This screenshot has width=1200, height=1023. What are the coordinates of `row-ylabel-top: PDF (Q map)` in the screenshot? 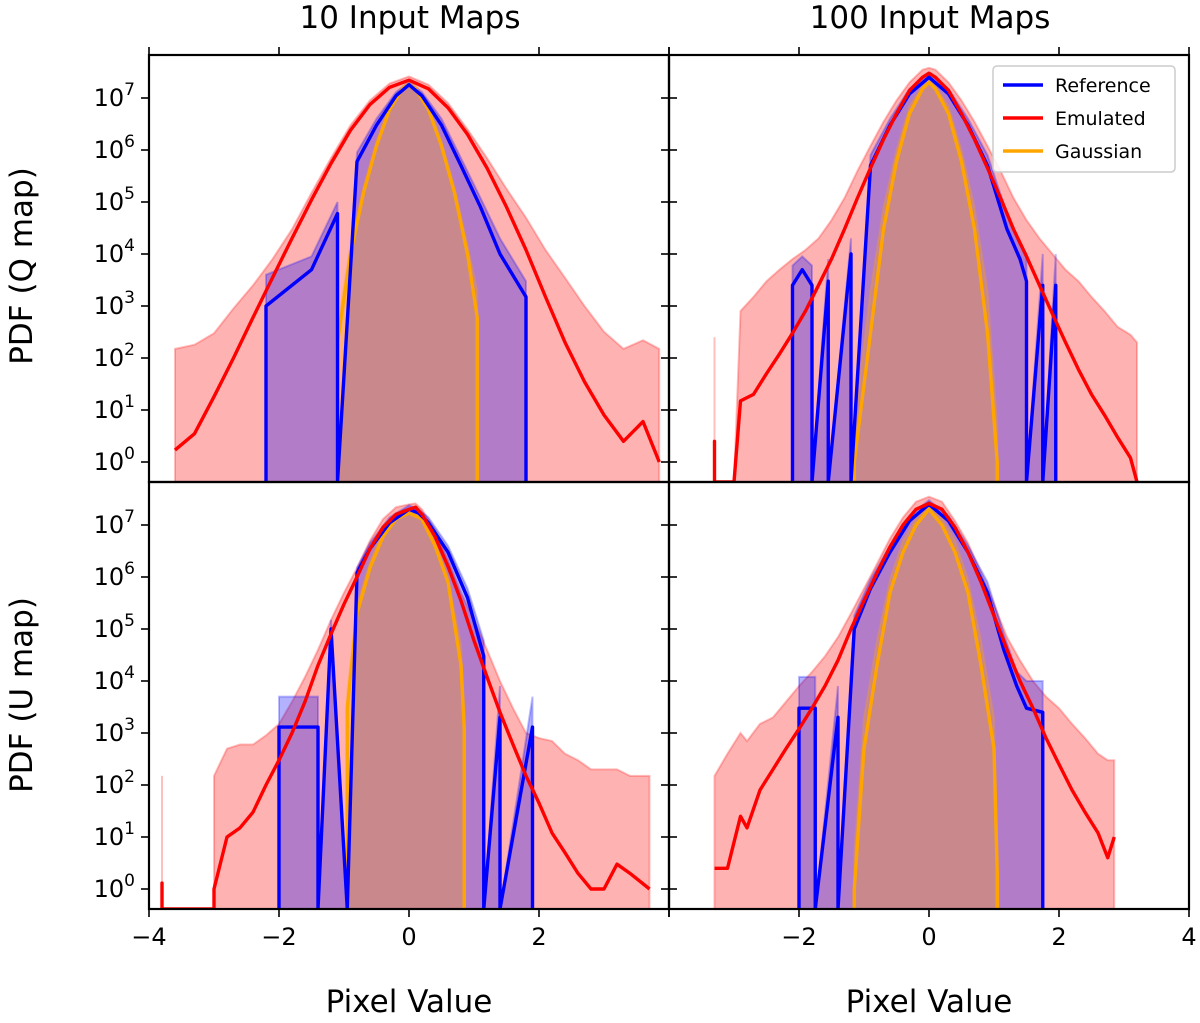 It's located at (22, 266).